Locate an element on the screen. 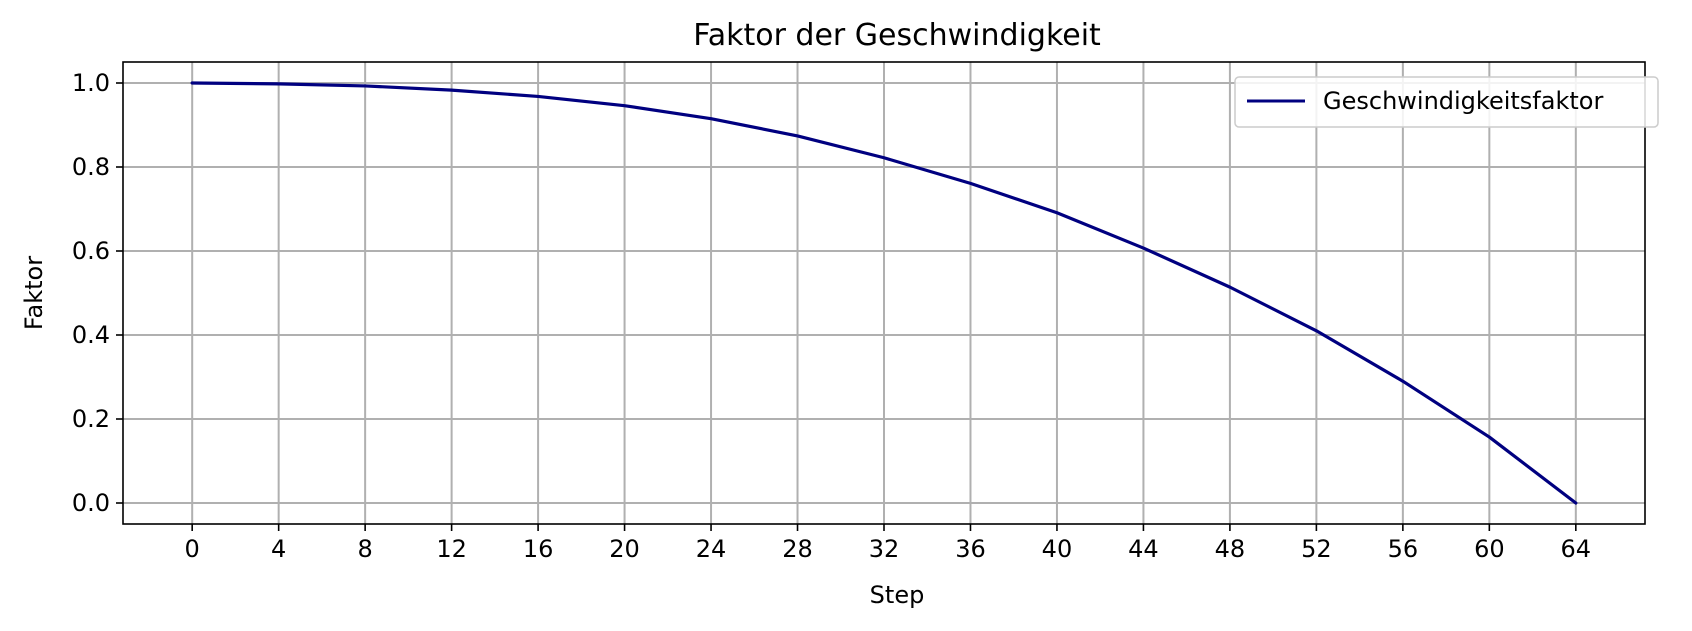  x-tick-label: 40 is located at coordinates (1057, 549).